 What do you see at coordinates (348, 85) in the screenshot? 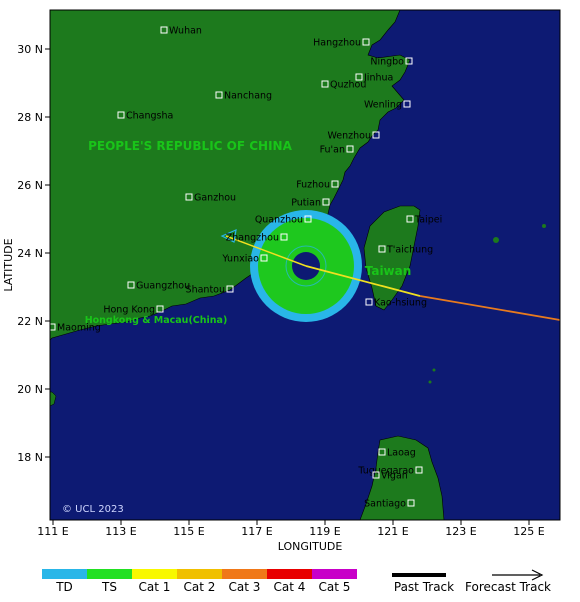
I see `city-label: Quzhou` at bounding box center [348, 85].